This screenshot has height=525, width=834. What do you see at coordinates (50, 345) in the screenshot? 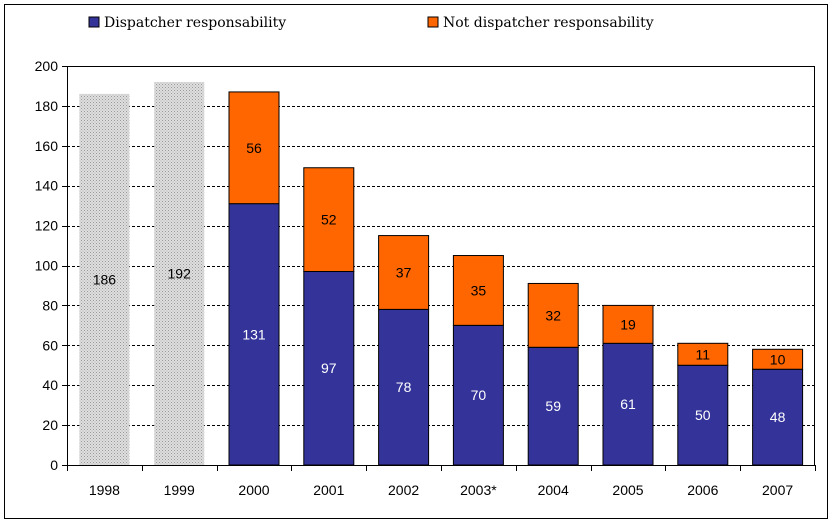
I see `y-tick-label-60: 60` at bounding box center [50, 345].